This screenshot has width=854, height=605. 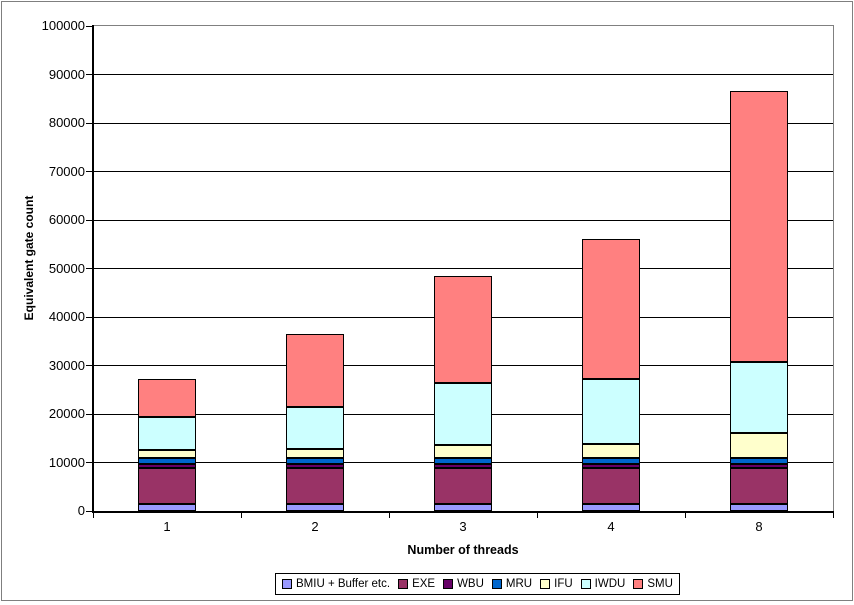 I want to click on legend-item-bmiu-buffer-etc: BMIU + Buffer etc., so click(x=336, y=584).